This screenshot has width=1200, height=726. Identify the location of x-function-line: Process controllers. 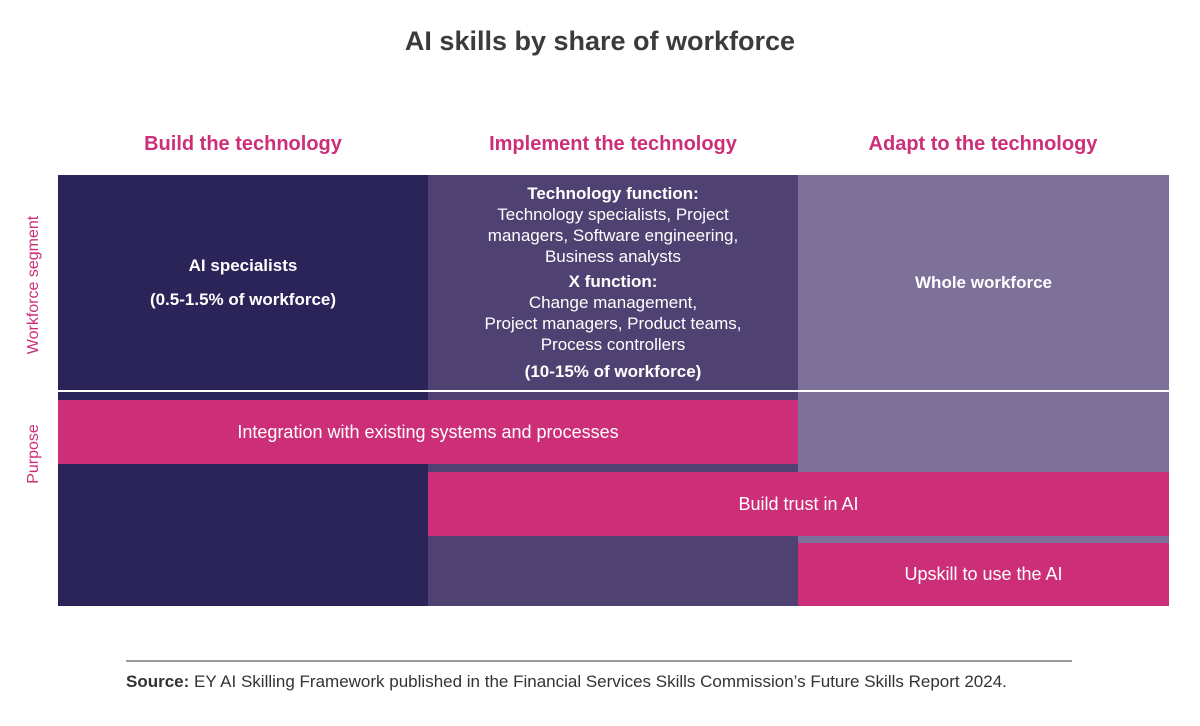
(613, 344).